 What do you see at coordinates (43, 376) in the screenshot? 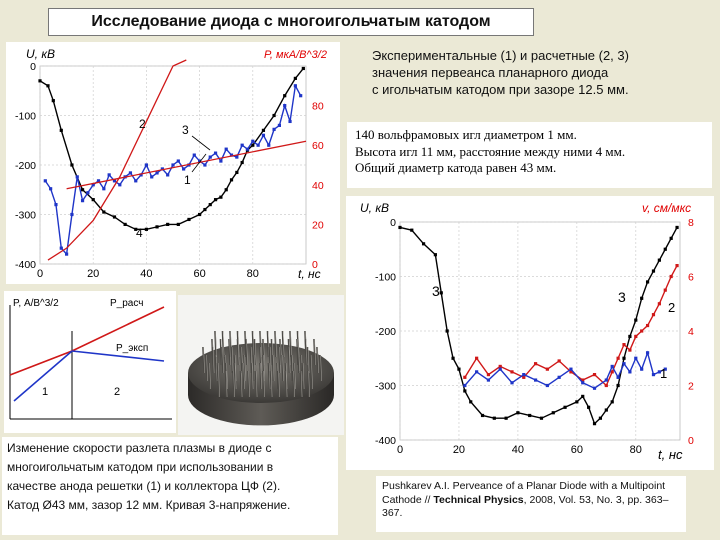
I see `diagram-blue-lead` at bounding box center [43, 376].